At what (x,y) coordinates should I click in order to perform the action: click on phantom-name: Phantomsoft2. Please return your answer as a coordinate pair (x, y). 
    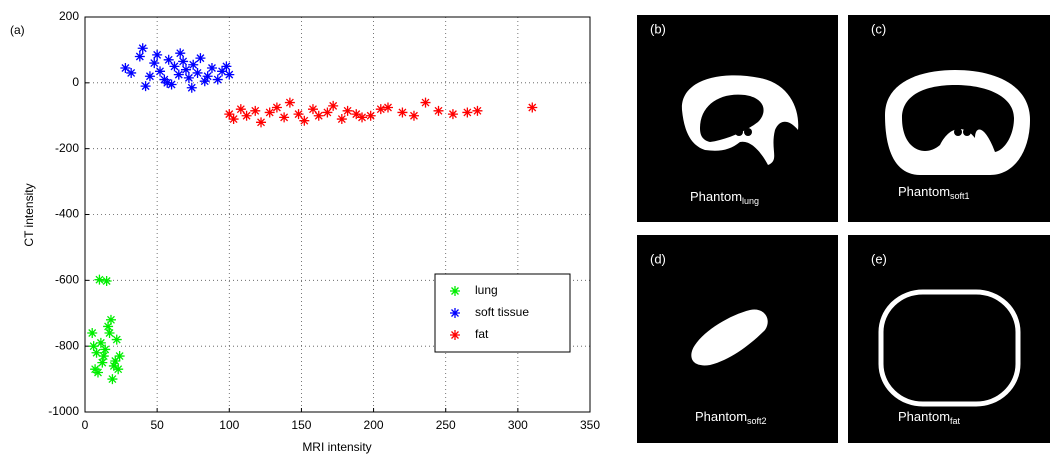
    Looking at the image, I should click on (731, 417).